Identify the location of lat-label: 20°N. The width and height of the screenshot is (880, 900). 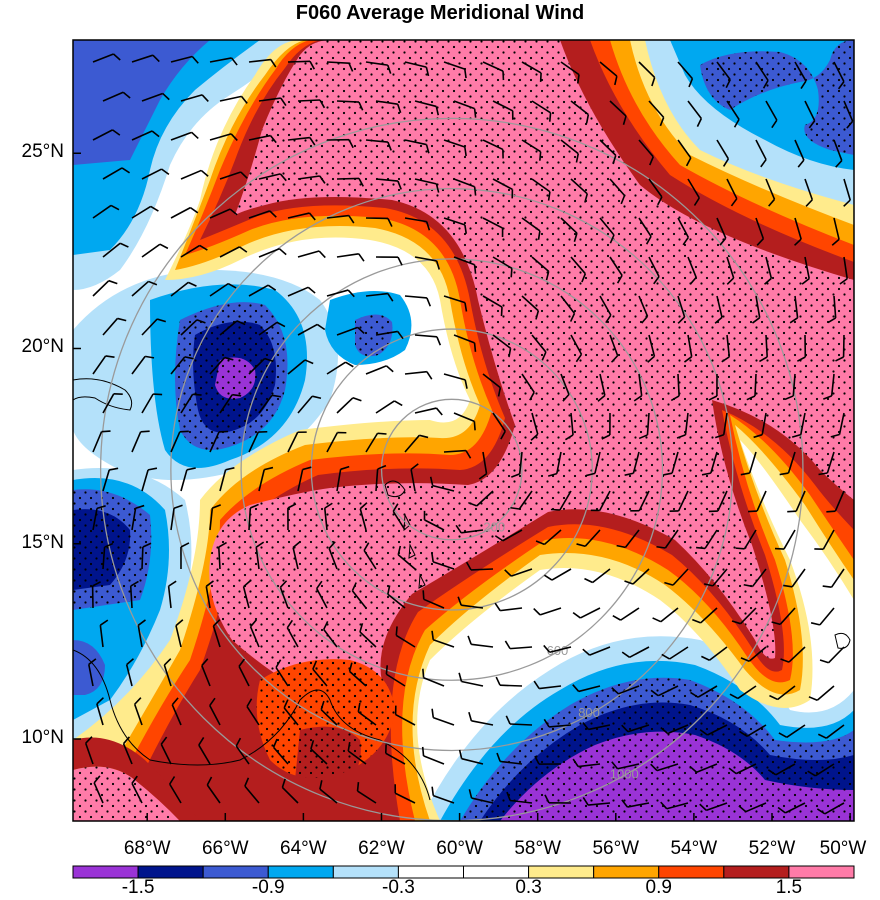
(42, 347).